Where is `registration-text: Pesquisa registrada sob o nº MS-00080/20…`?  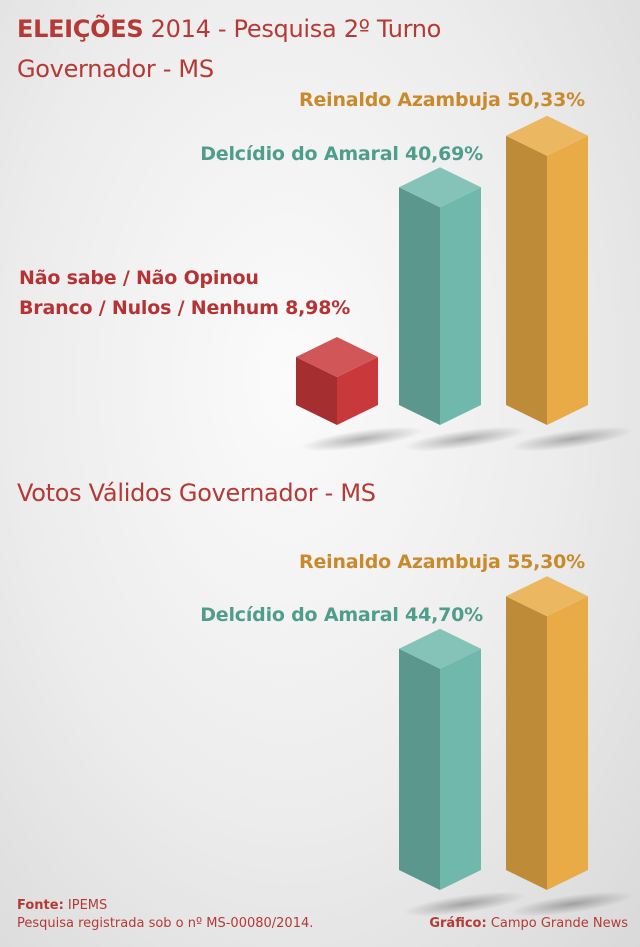
registration-text: Pesquisa registrada sob o nº MS-00080/20… is located at coordinates (165, 923).